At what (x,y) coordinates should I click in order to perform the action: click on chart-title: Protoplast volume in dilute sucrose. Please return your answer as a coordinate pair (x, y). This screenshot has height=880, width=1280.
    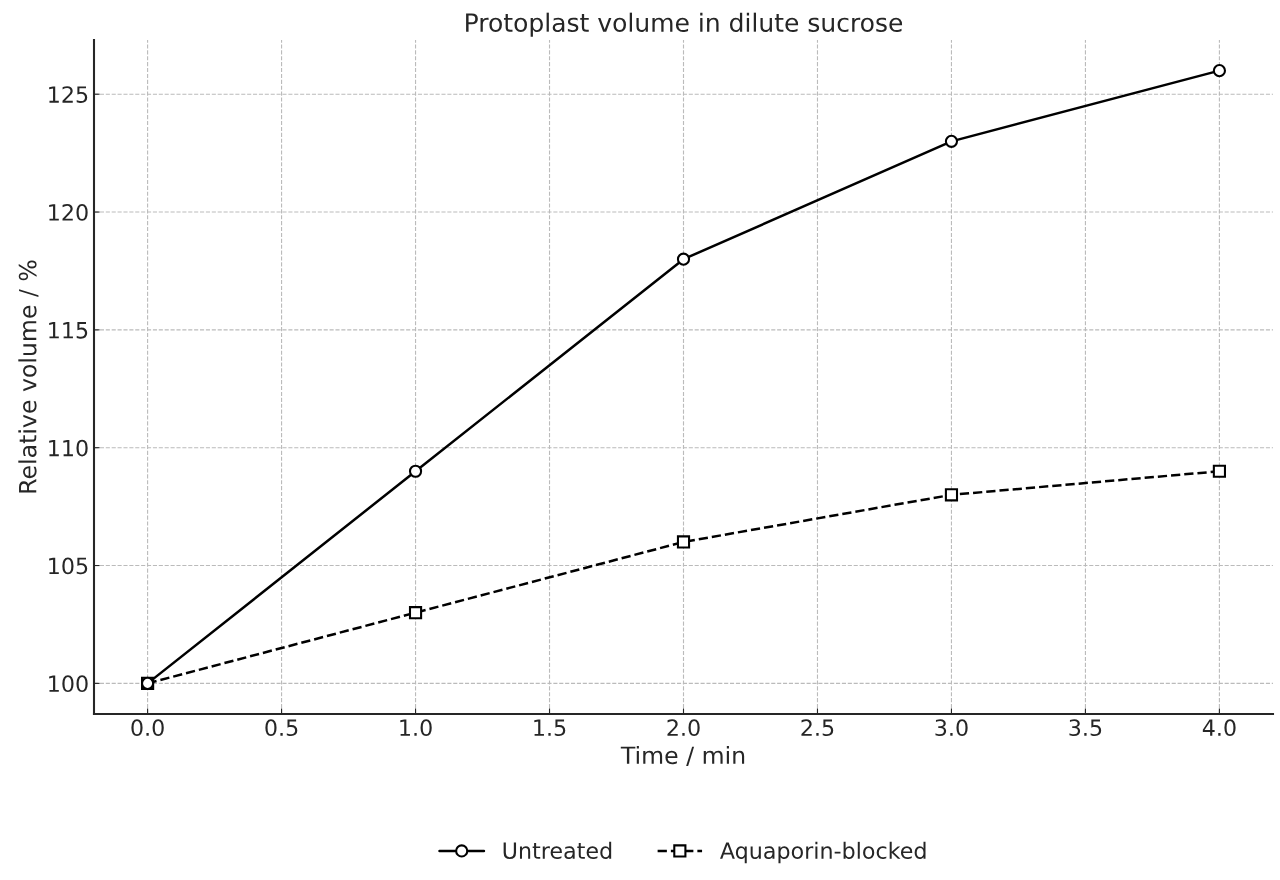
    Looking at the image, I should click on (684, 24).